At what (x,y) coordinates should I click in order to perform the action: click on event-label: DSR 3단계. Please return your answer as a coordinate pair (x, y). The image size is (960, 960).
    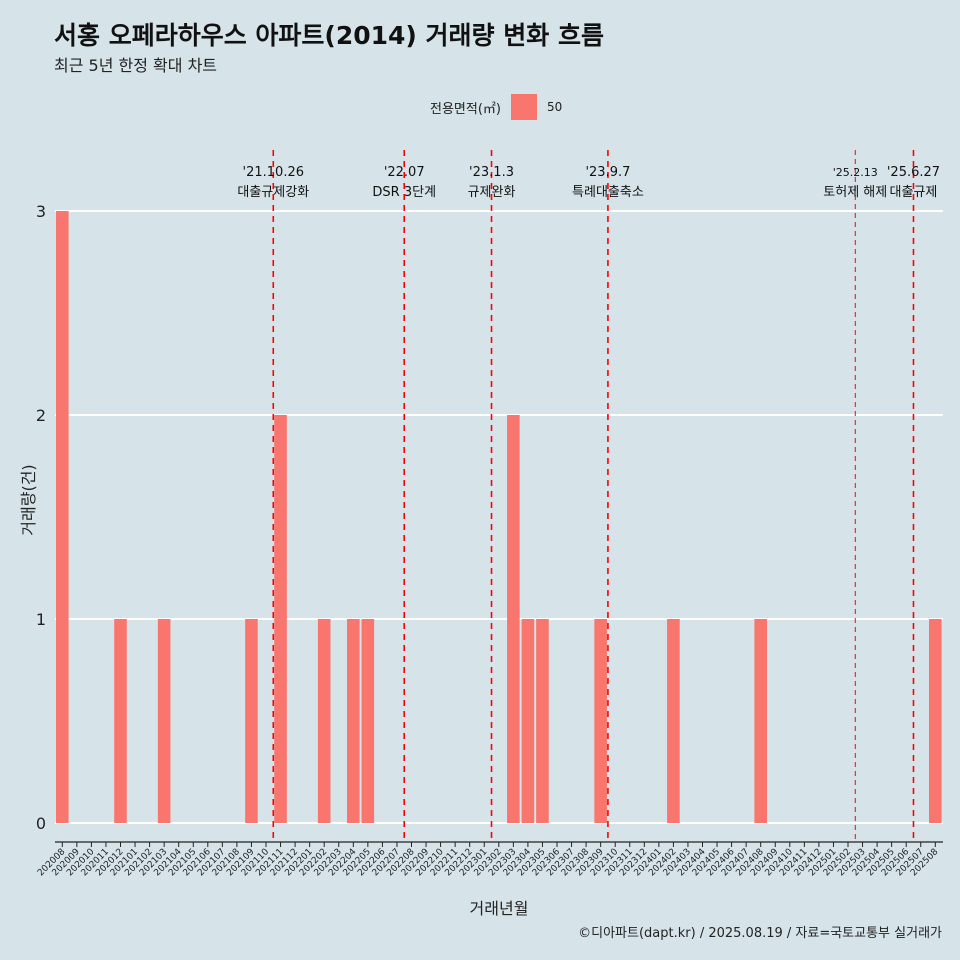
    Looking at the image, I should click on (404, 192).